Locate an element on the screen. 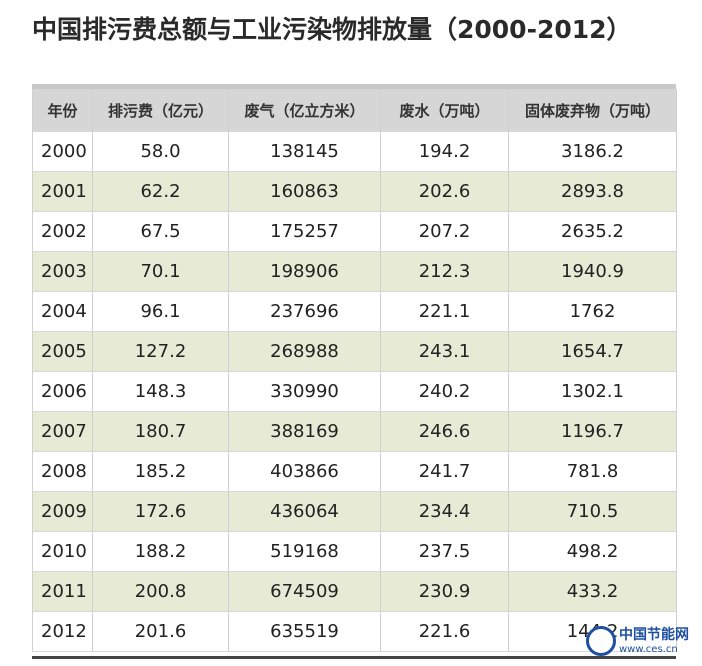  header-cell: 排污费（亿元） is located at coordinates (160, 110).